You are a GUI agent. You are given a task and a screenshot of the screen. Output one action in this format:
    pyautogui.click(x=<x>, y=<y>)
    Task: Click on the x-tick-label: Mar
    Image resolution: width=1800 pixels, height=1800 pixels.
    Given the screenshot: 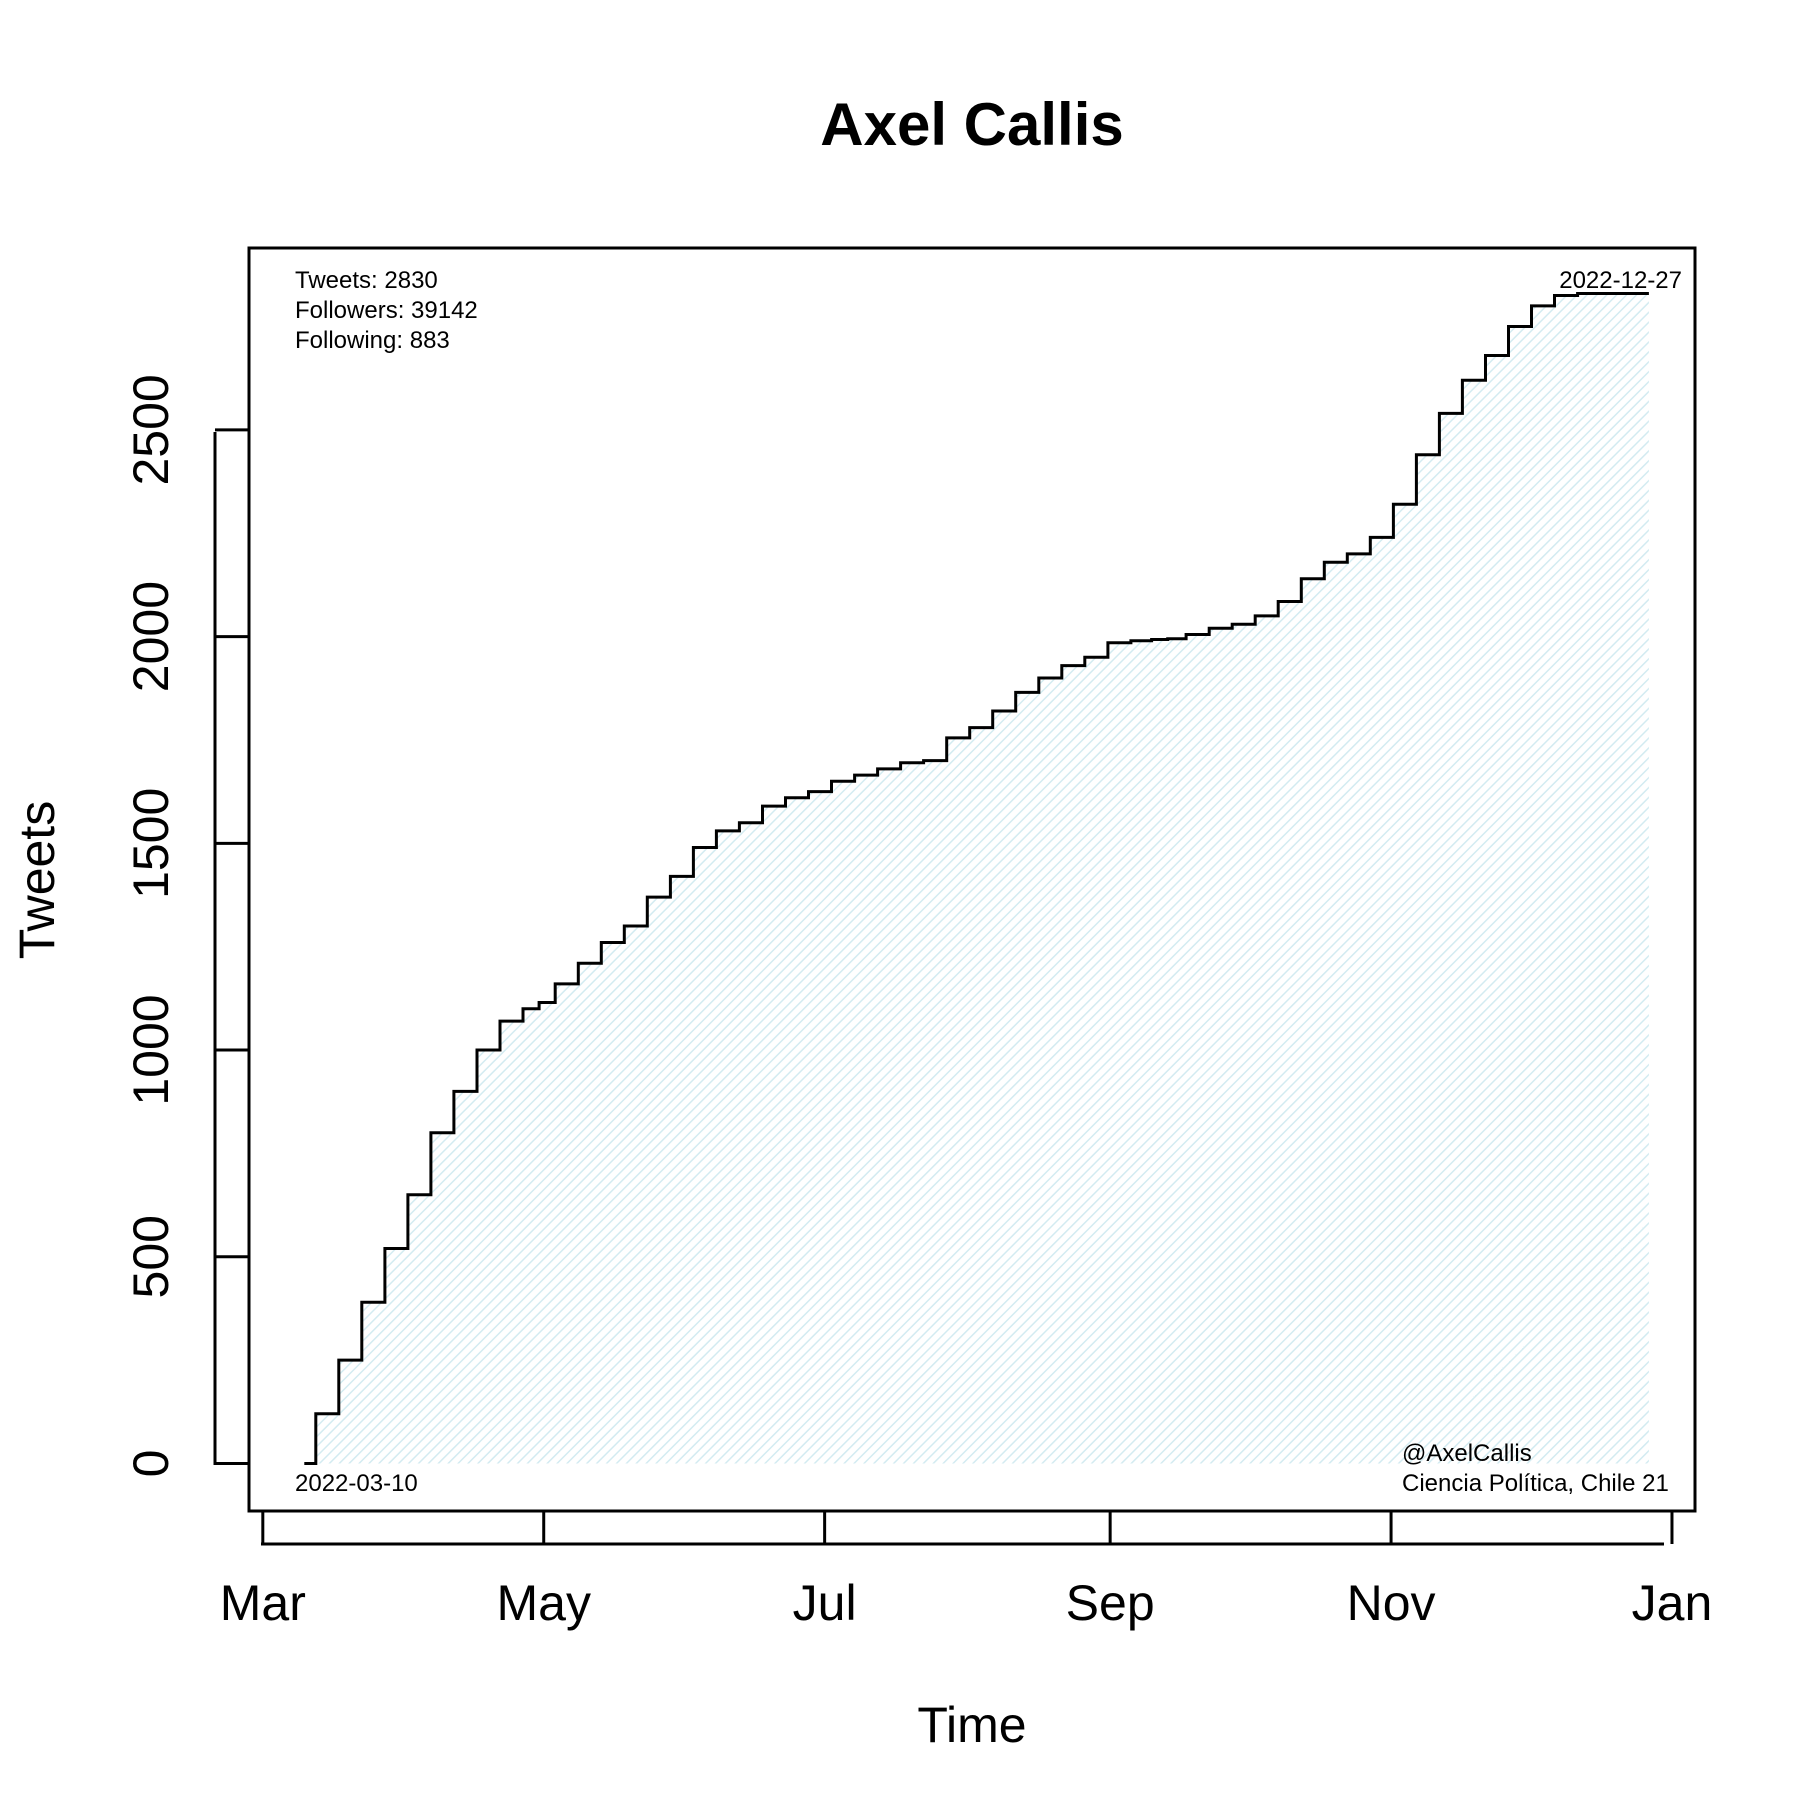 What is the action you would take?
    pyautogui.click(x=263, y=1603)
    